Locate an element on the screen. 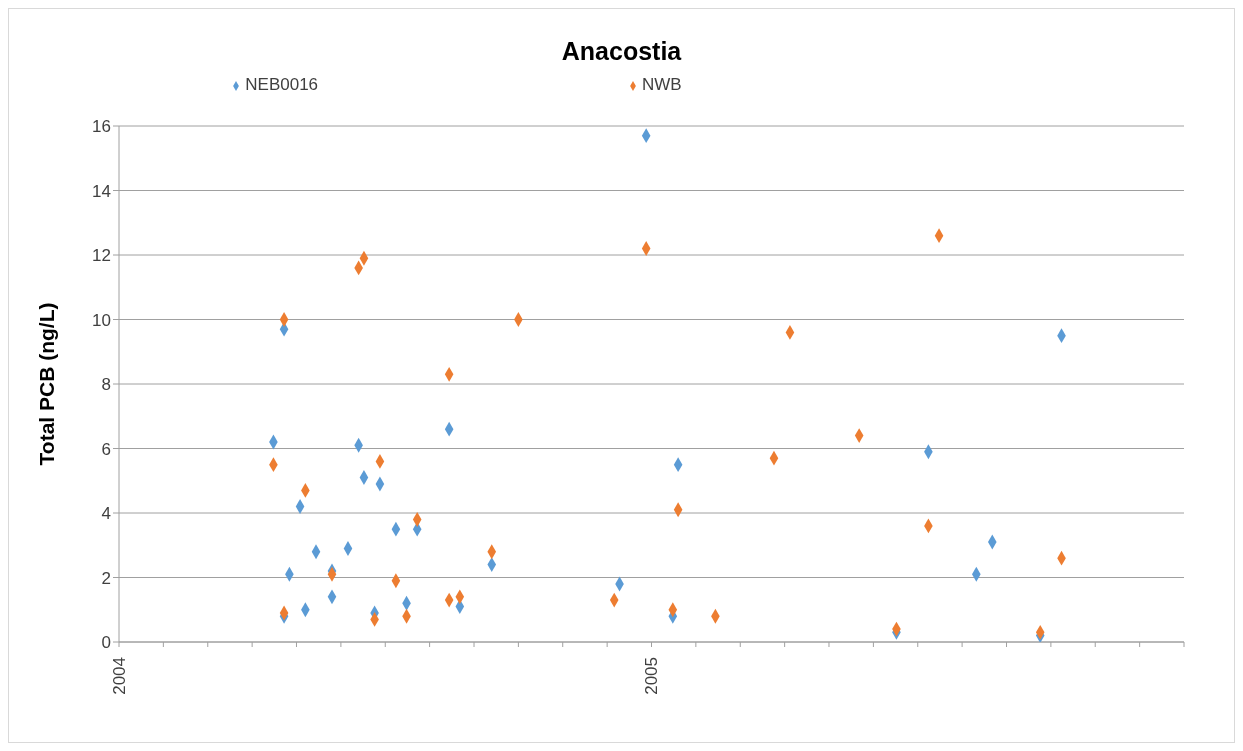 The width and height of the screenshot is (1243, 751). y-tick-label: 6 is located at coordinates (106, 449).